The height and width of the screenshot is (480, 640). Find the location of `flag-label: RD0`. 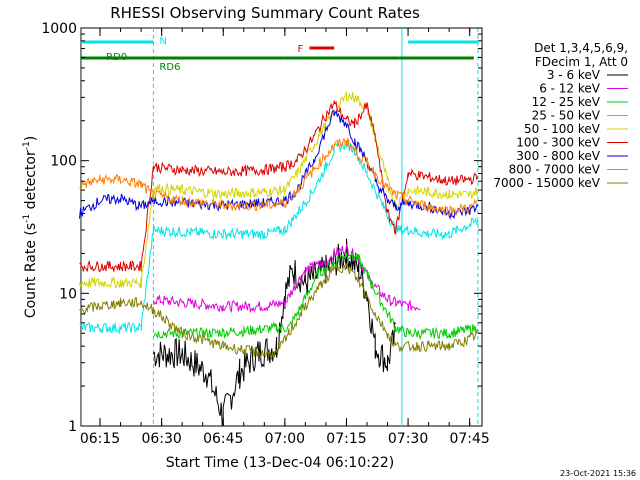

flag-label: RD0 is located at coordinates (116, 57).